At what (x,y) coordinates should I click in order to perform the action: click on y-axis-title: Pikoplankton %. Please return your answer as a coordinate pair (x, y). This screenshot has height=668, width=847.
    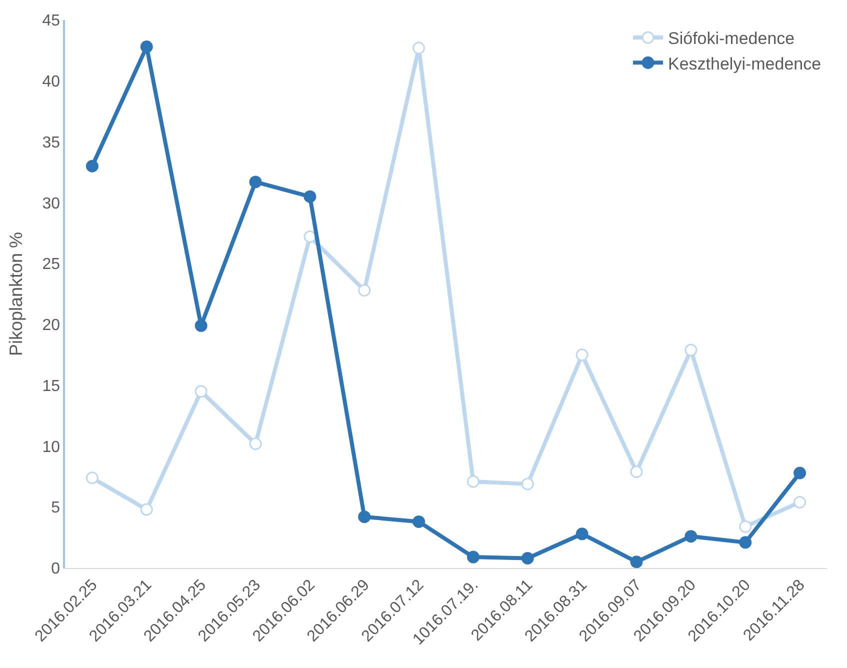
    Looking at the image, I should click on (16, 294).